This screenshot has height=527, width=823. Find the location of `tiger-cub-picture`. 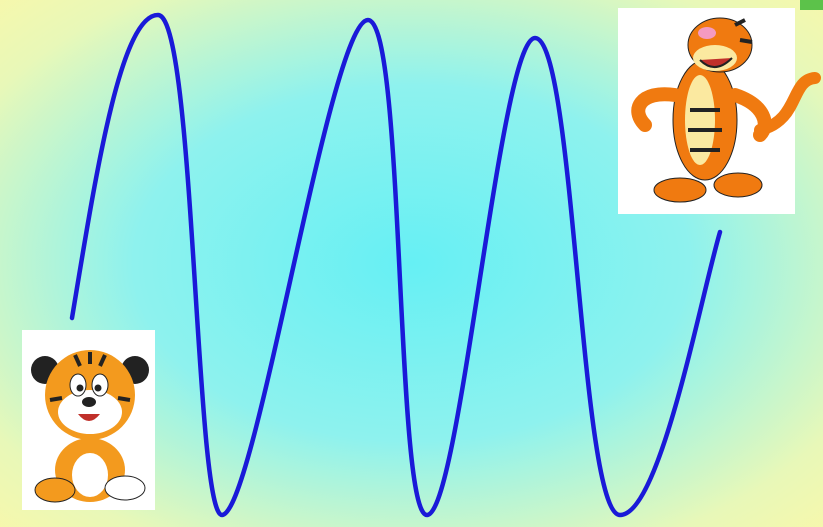

tiger-cub-picture is located at coordinates (88, 420).